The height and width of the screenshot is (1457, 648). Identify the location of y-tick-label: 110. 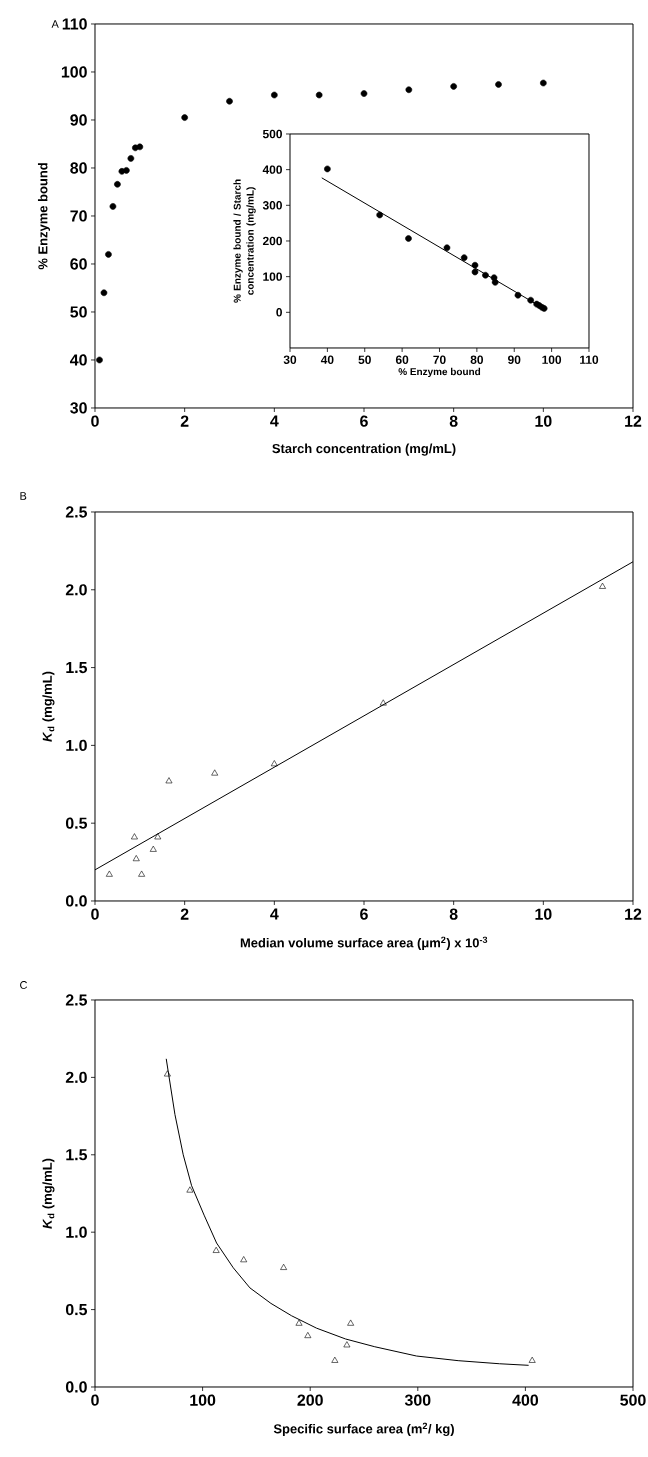
(74, 24).